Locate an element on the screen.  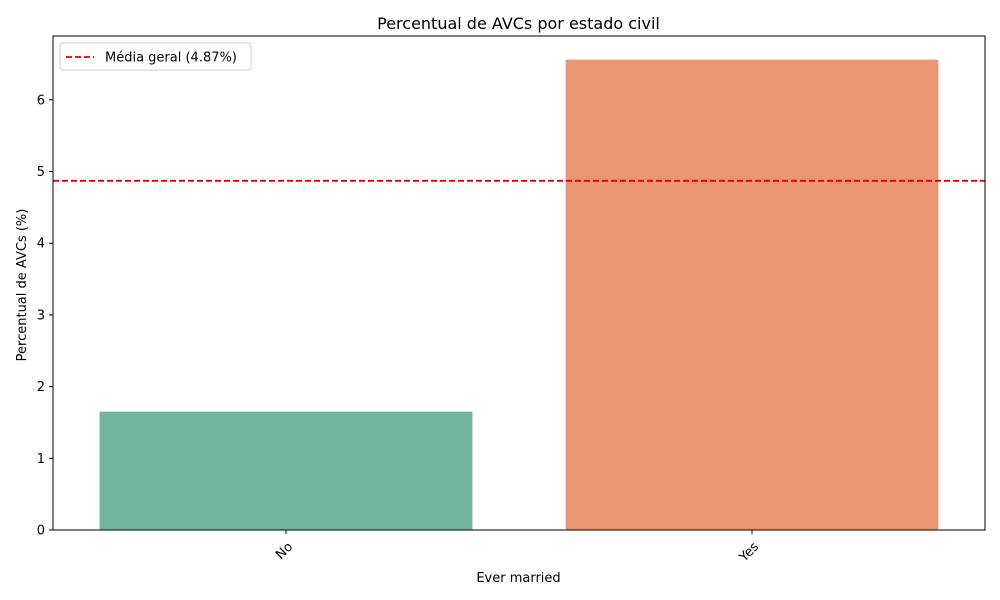
x-tick-label: No is located at coordinates (284, 551).